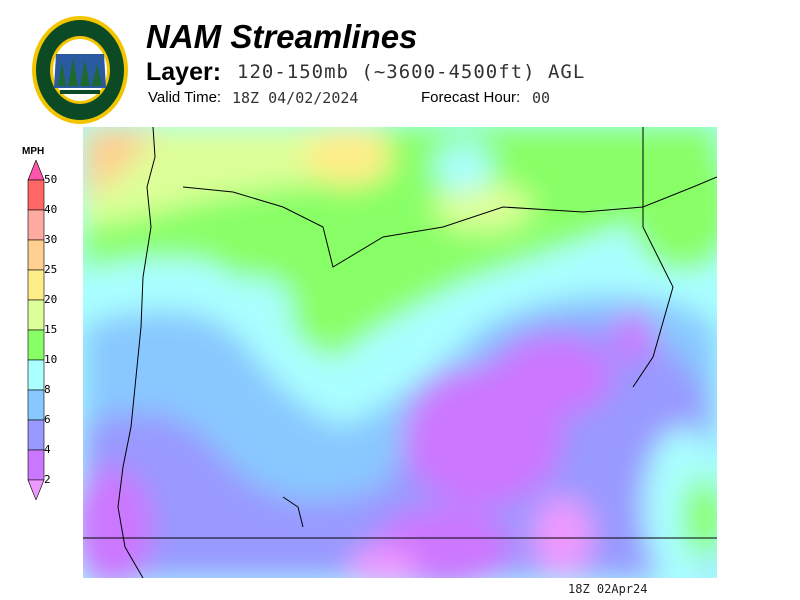  I want to click on legend-arrow-bottom, so click(36, 489).